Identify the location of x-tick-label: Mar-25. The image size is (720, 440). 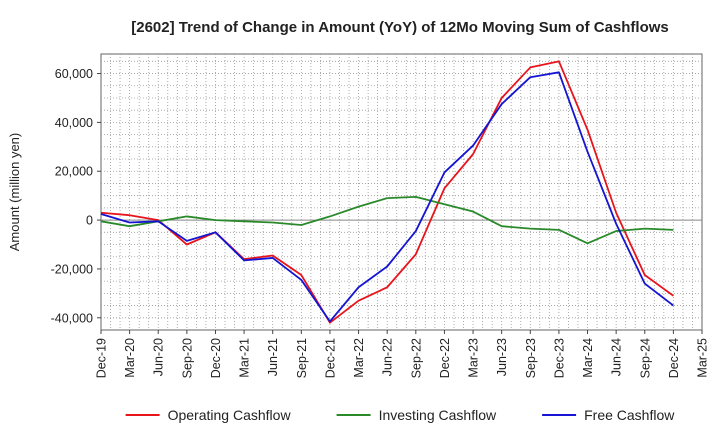
(703, 358).